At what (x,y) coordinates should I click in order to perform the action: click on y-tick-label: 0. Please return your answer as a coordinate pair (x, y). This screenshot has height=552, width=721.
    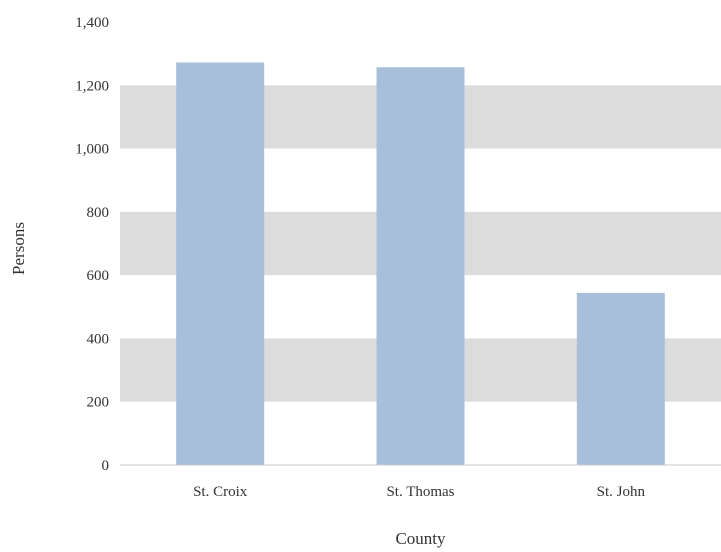
    Looking at the image, I should click on (106, 466).